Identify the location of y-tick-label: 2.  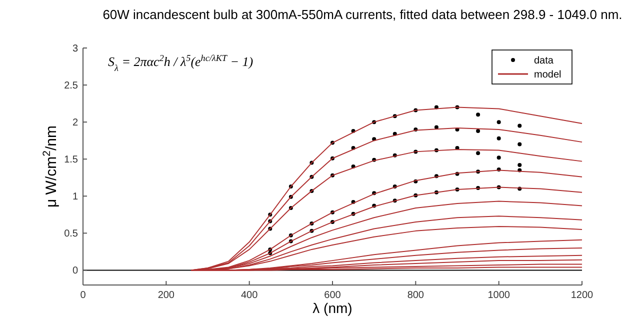
(75, 123).